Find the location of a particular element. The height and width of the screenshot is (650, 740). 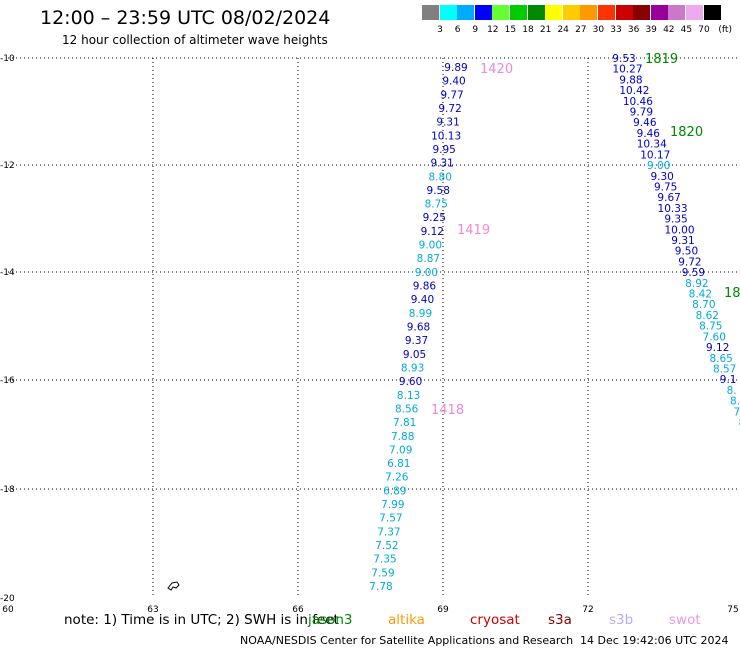

time-label: 18 is located at coordinates (732, 293).